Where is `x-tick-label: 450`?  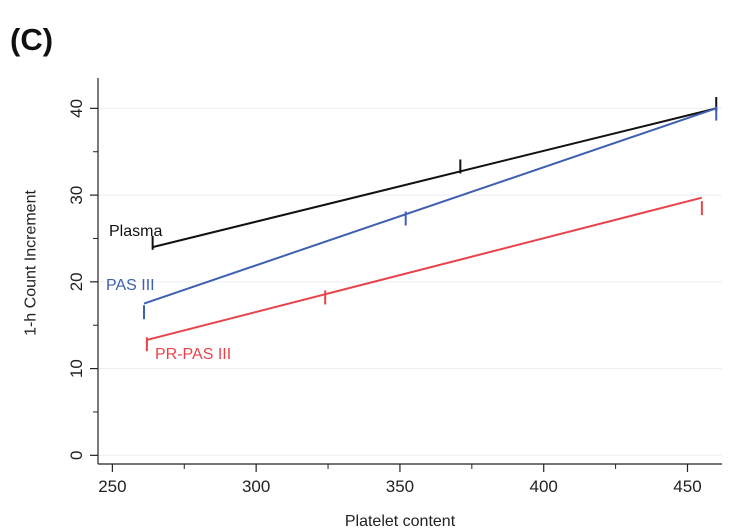 x-tick-label: 450 is located at coordinates (687, 486).